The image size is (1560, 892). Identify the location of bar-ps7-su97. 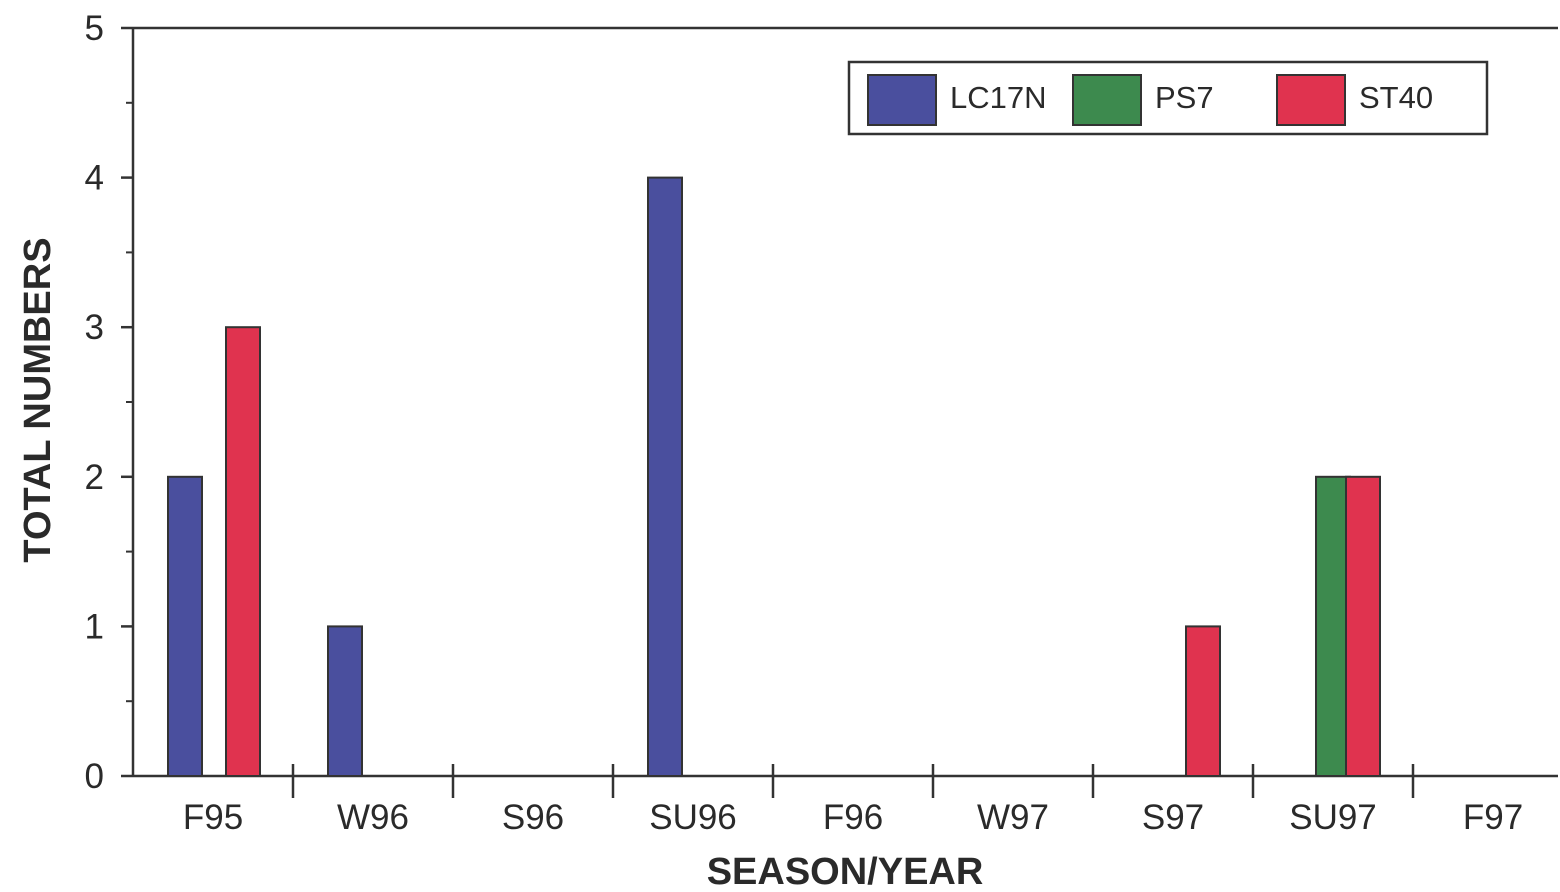
(1333, 626).